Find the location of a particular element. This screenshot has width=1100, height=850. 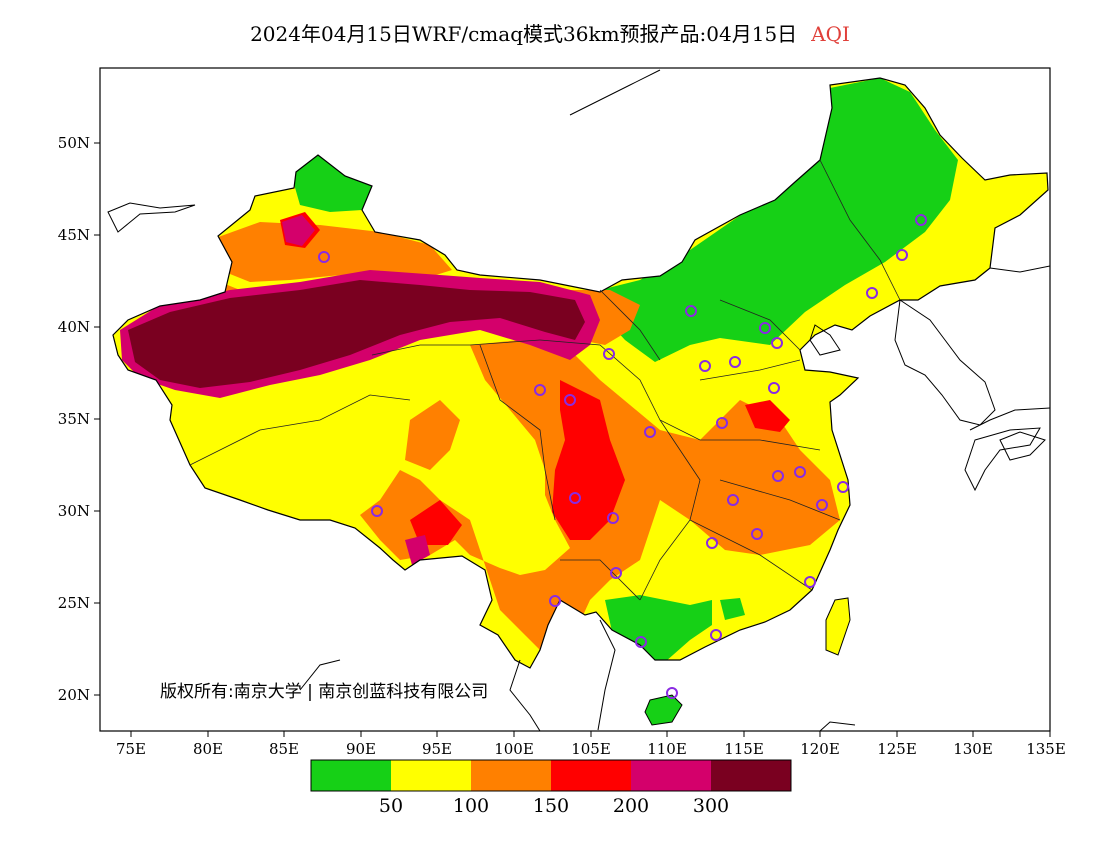

lon-label: 115E is located at coordinates (744, 749).